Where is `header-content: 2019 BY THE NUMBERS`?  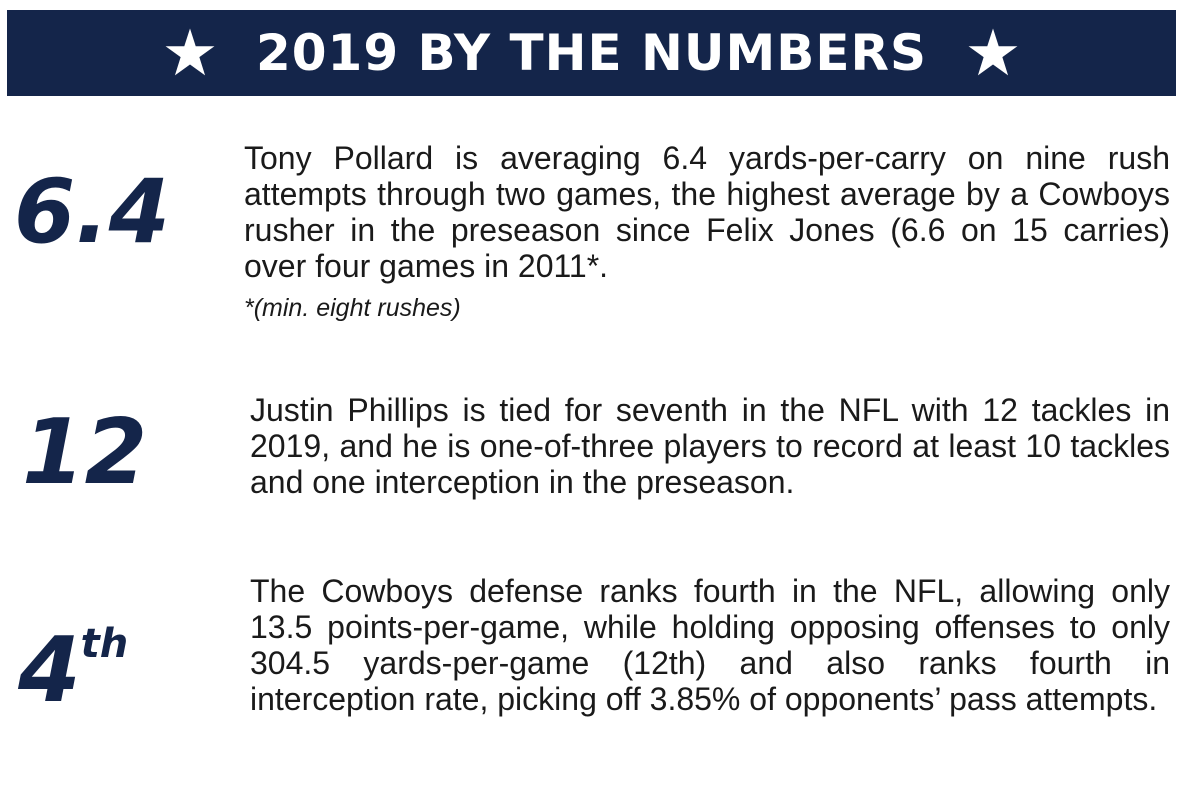
header-content: 2019 BY THE NUMBERS is located at coordinates (591, 53).